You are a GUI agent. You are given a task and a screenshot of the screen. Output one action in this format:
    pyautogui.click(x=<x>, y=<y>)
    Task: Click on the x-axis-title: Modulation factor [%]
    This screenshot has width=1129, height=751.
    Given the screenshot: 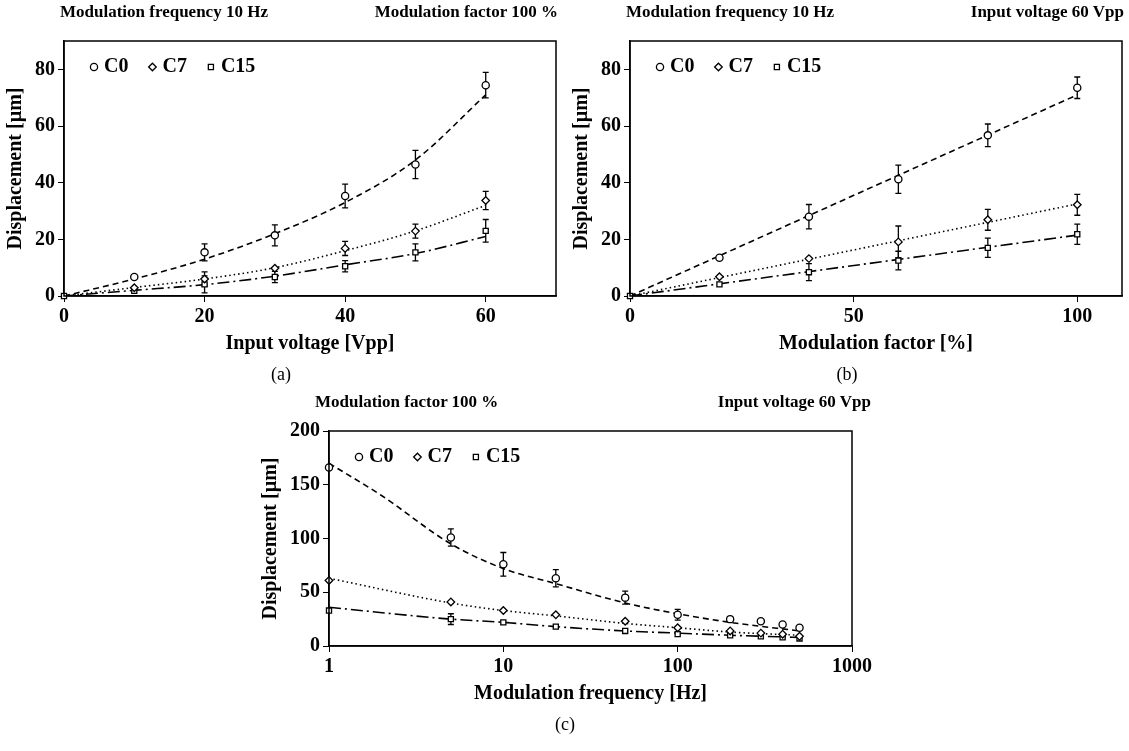 What is the action you would take?
    pyautogui.click(x=876, y=342)
    